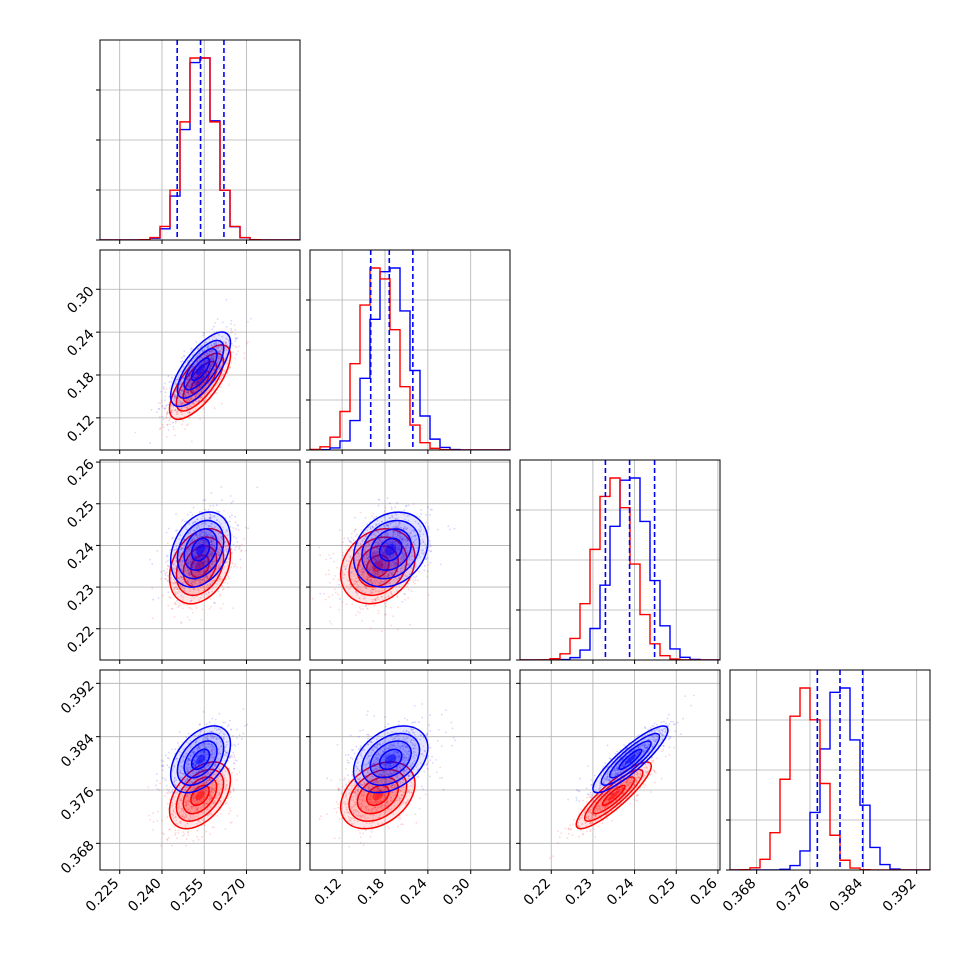  I want to click on scatter-panel-1-0: 0.120.180.240.30, so click(182, 351).